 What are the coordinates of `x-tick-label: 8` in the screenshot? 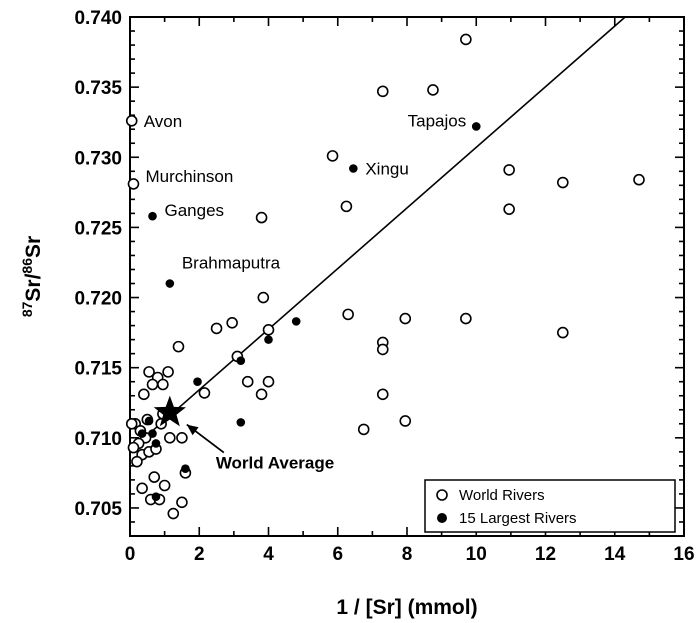 It's located at (407, 554).